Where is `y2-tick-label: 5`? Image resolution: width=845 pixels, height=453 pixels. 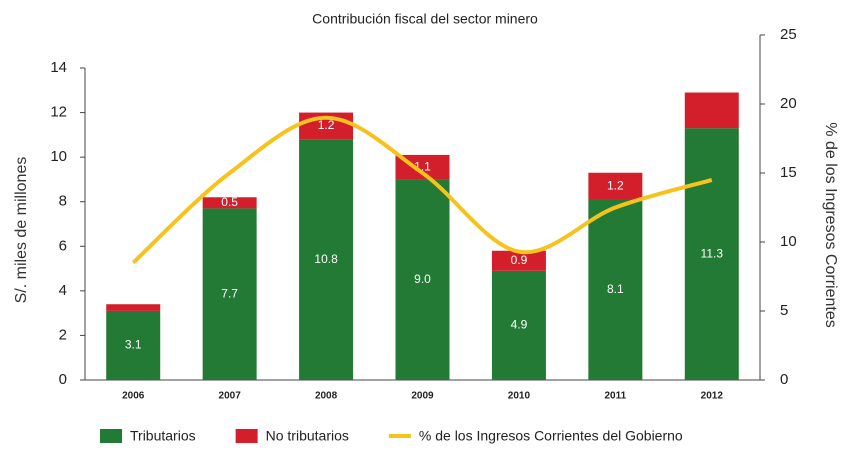 y2-tick-label: 5 is located at coordinates (784, 310).